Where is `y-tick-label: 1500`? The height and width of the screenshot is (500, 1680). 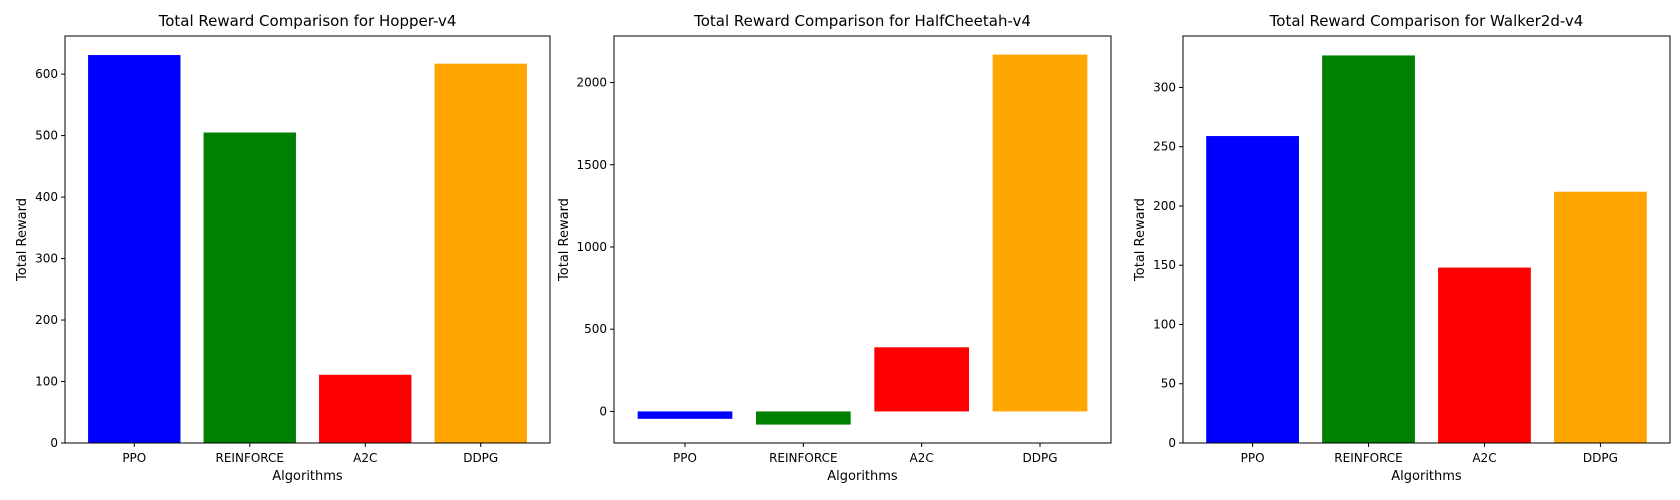
y-tick-label: 1500 is located at coordinates (591, 165).